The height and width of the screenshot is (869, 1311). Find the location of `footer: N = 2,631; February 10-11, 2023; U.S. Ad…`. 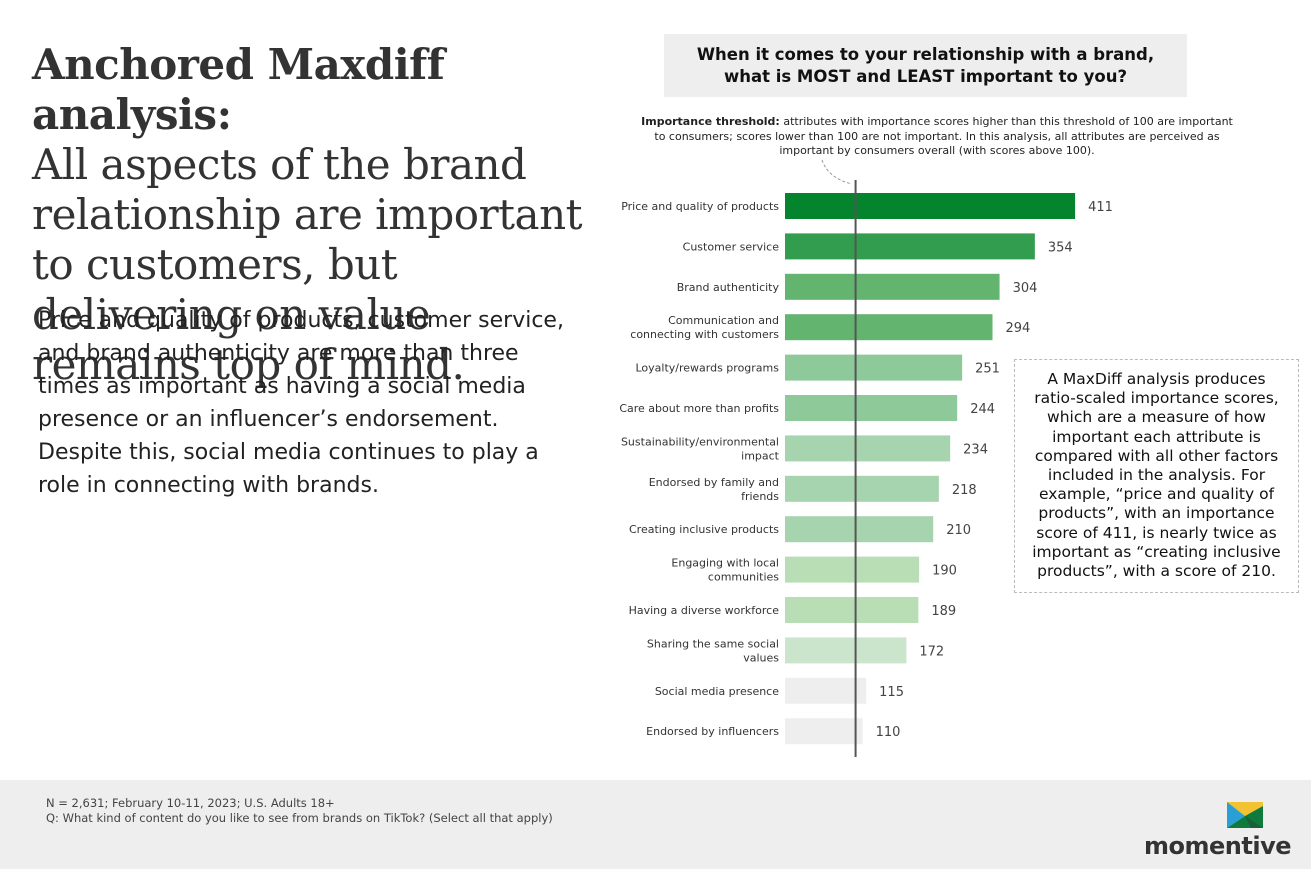

footer: N = 2,631; February 10-11, 2023; U.S. Ad… is located at coordinates (655, 824).